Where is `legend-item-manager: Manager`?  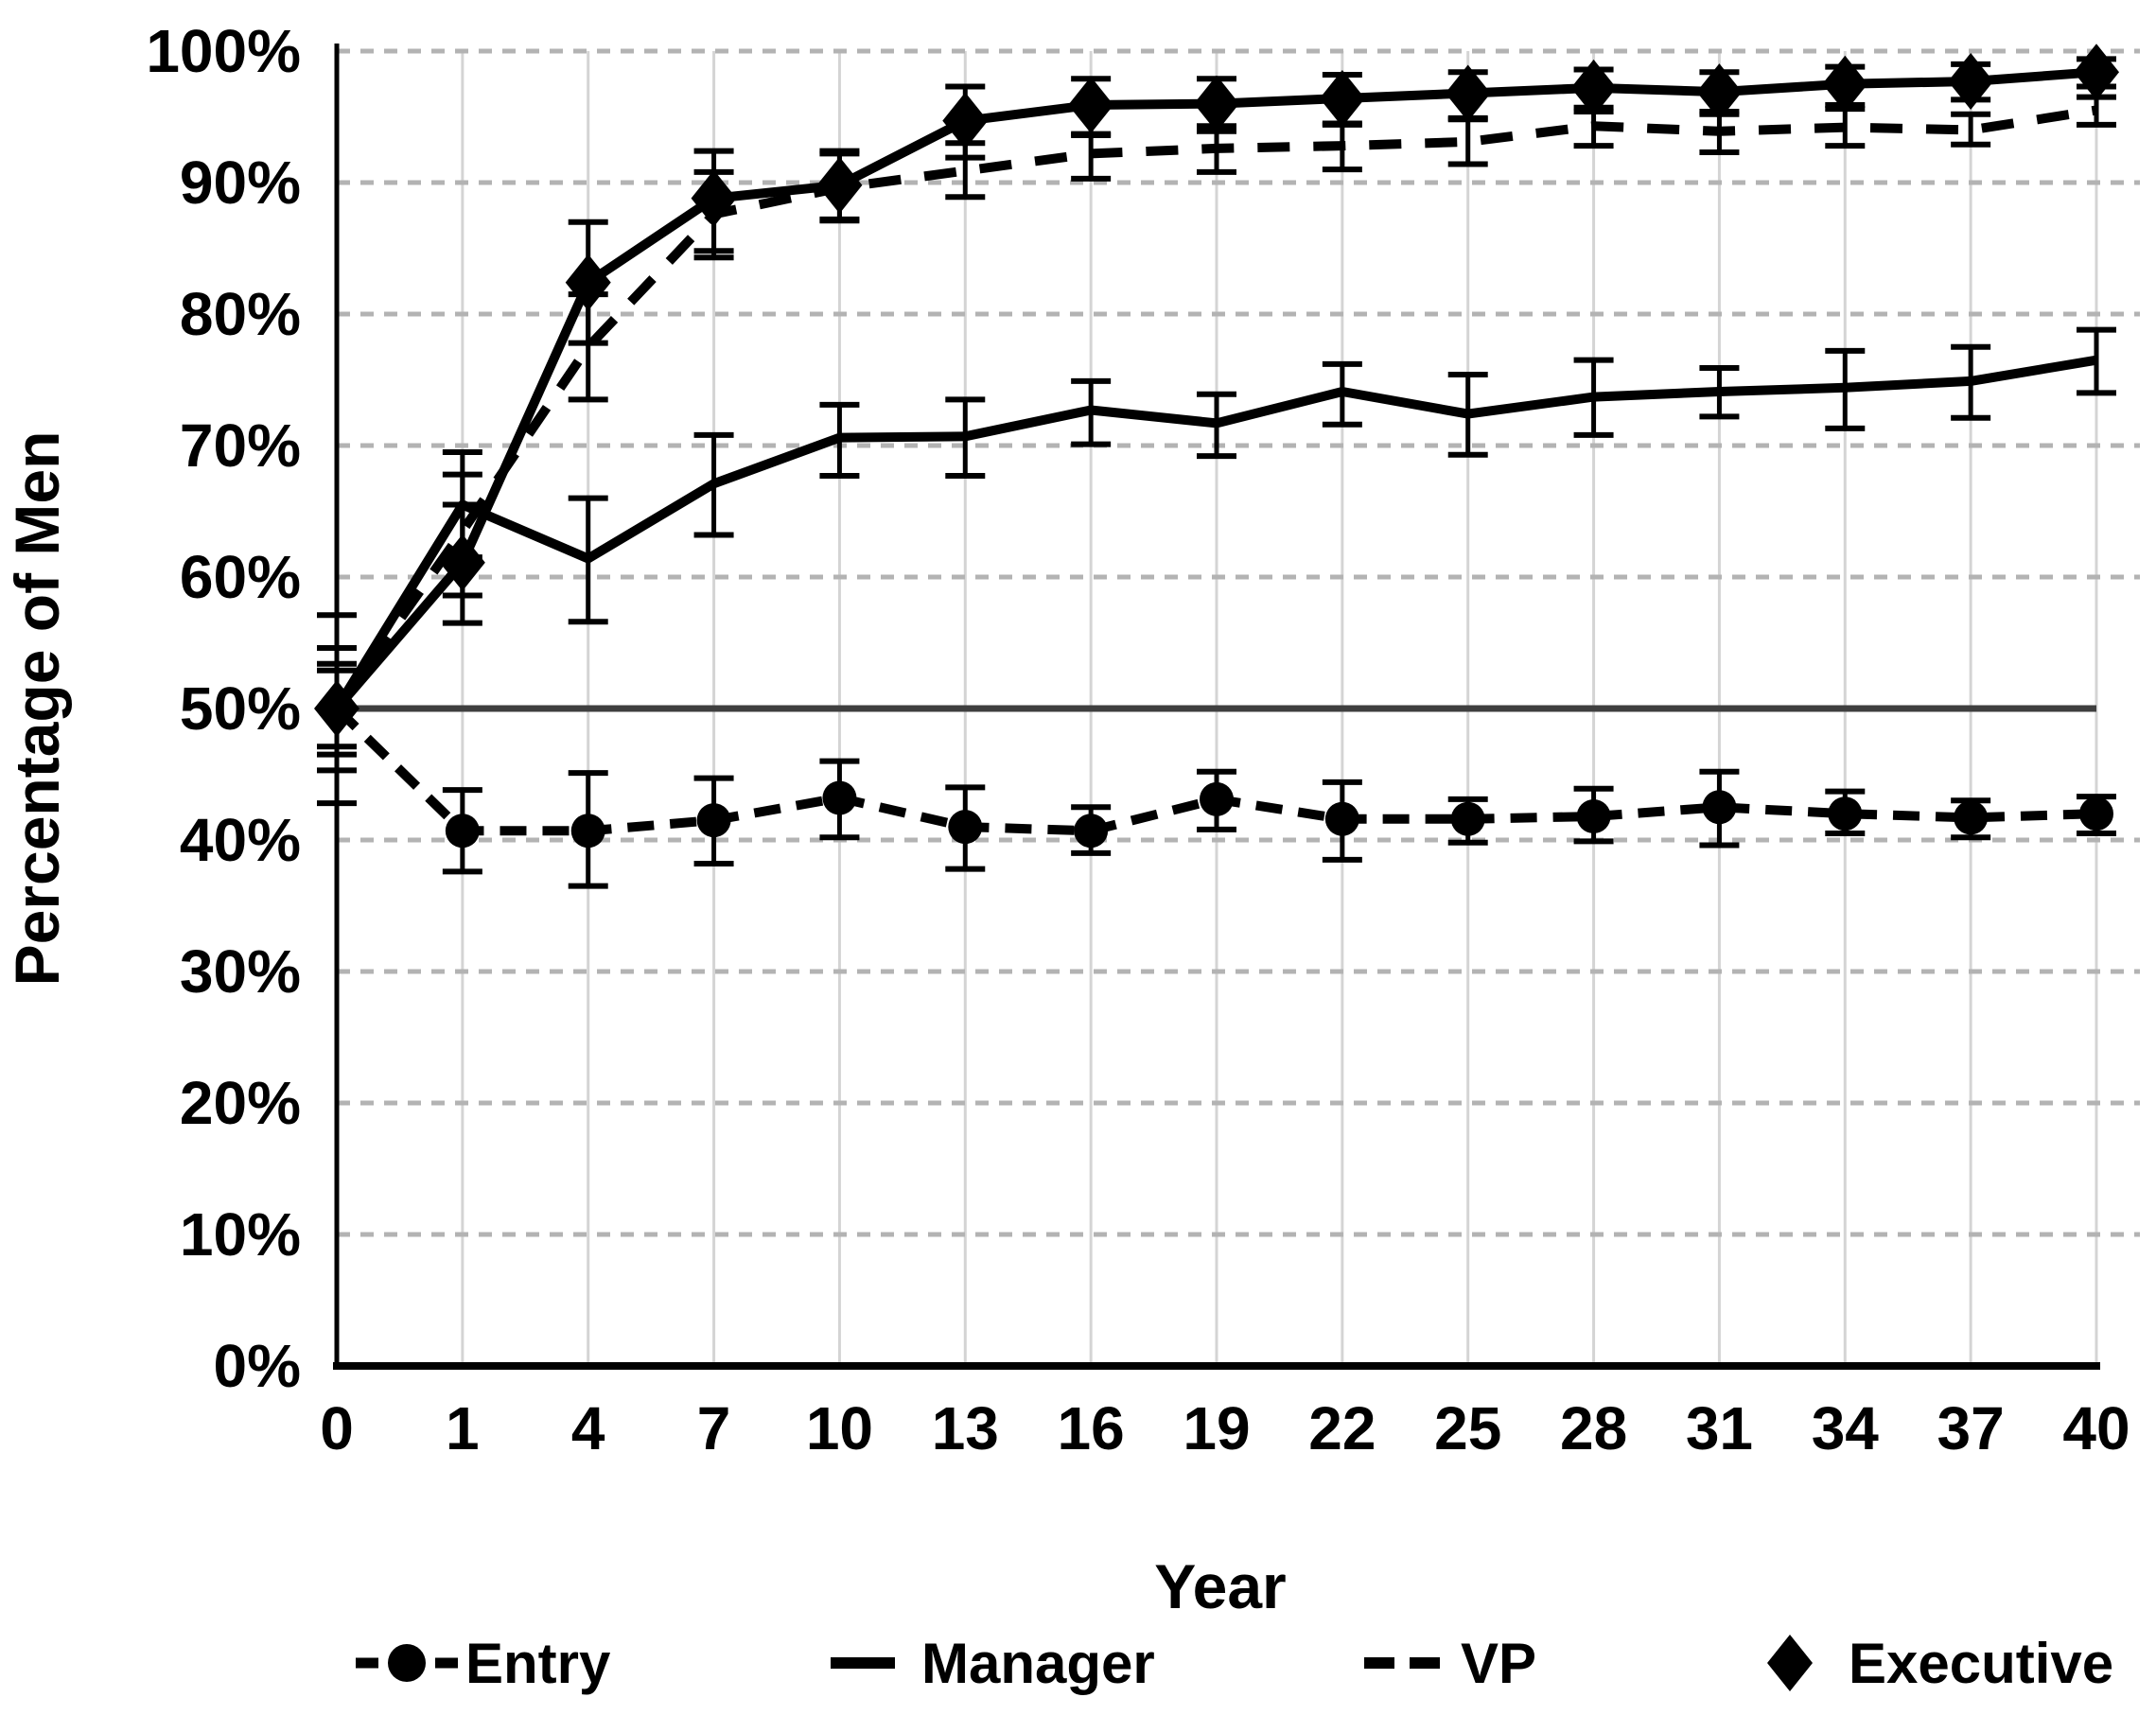 legend-item-manager: Manager is located at coordinates (993, 1663).